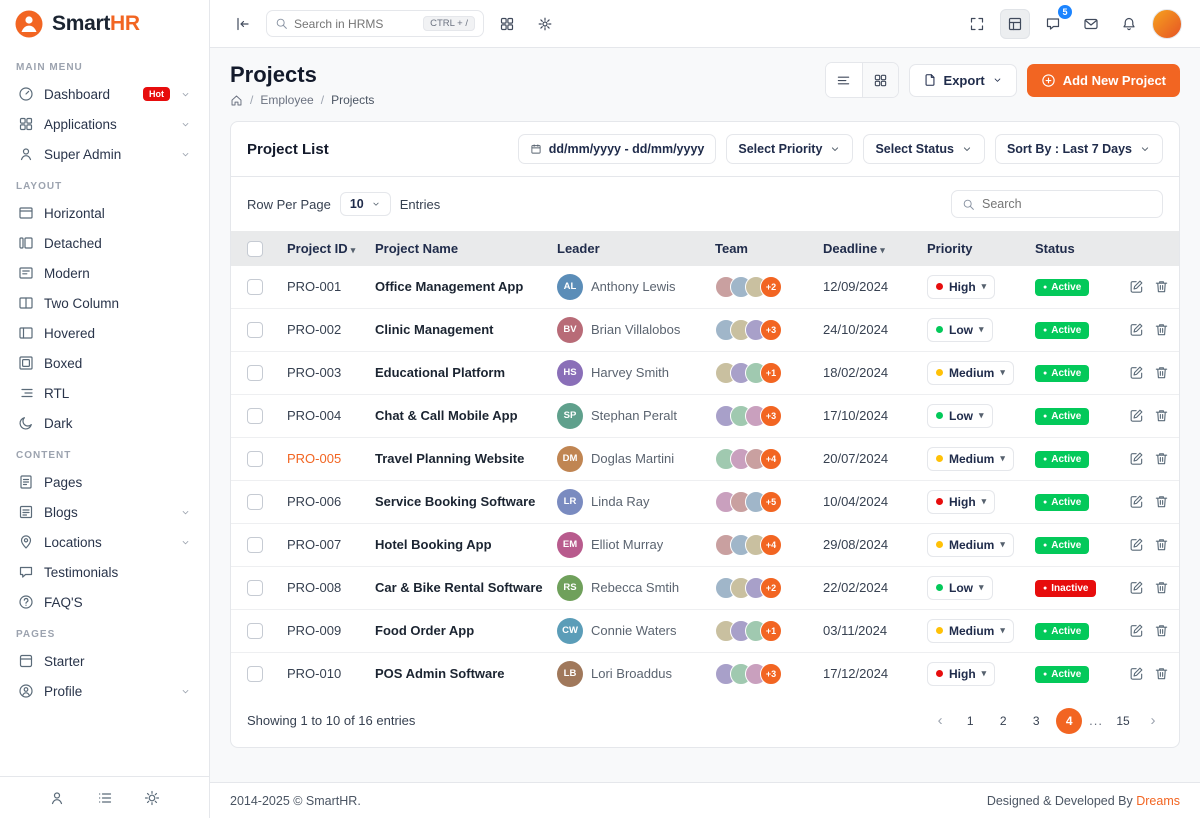 This screenshot has height=818, width=1200. Describe the element at coordinates (1067, 204) in the screenshot. I see `table-search-input` at that location.